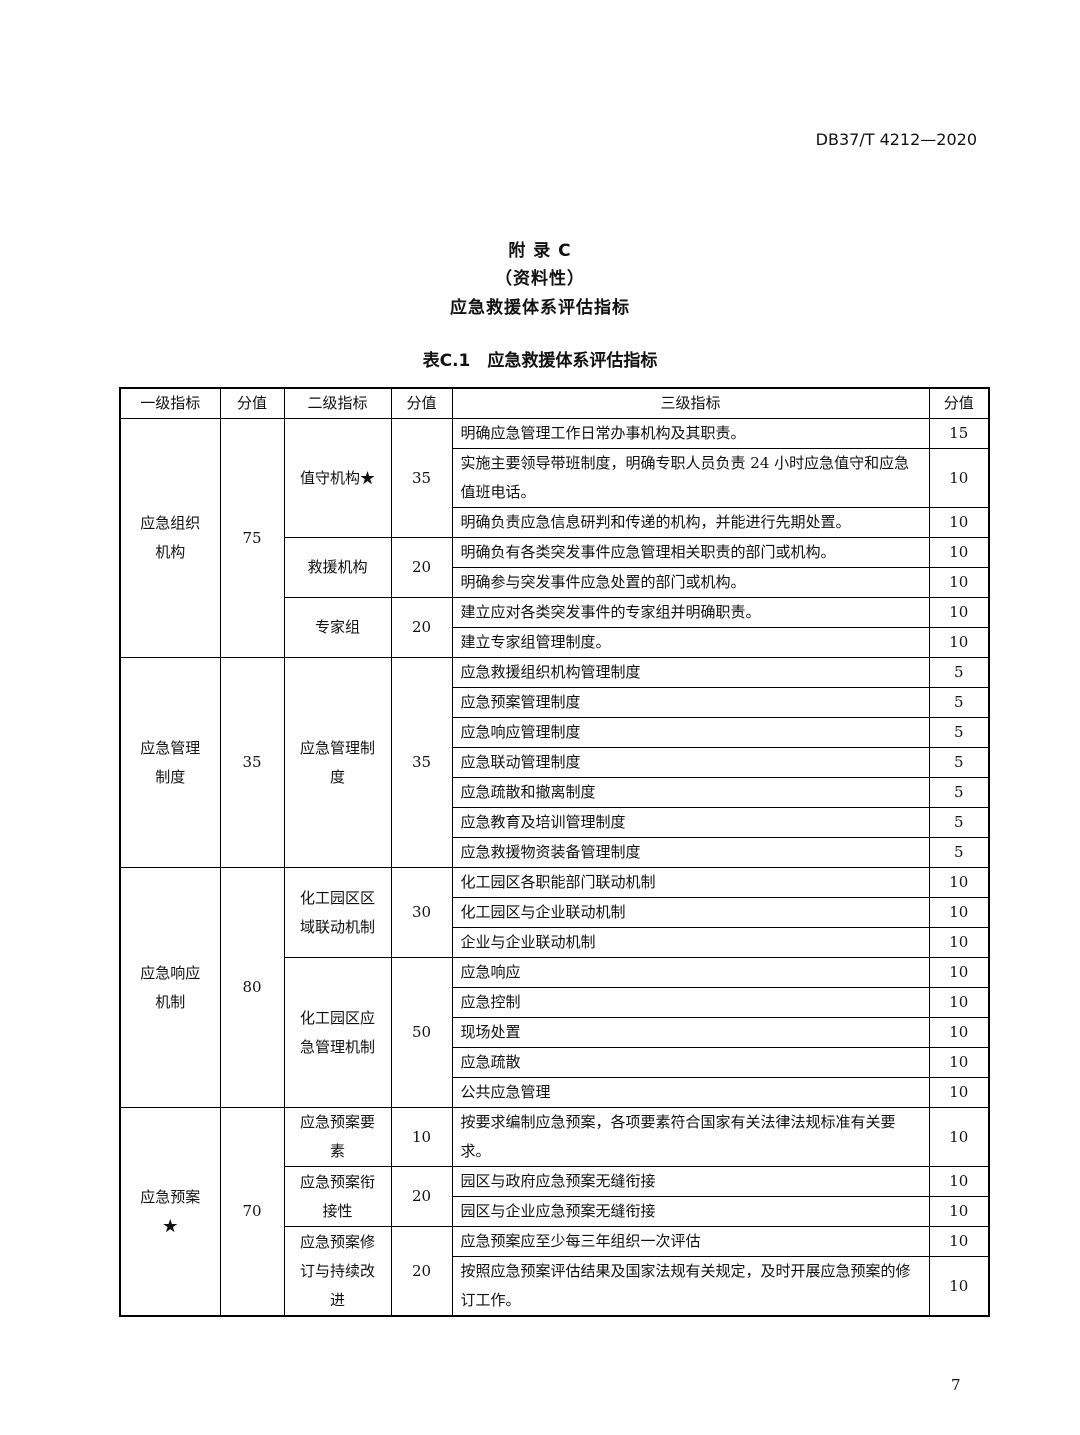 The image size is (1080, 1435). I want to click on level3-indicator: 化工园区与企业联动机制, so click(690, 912).